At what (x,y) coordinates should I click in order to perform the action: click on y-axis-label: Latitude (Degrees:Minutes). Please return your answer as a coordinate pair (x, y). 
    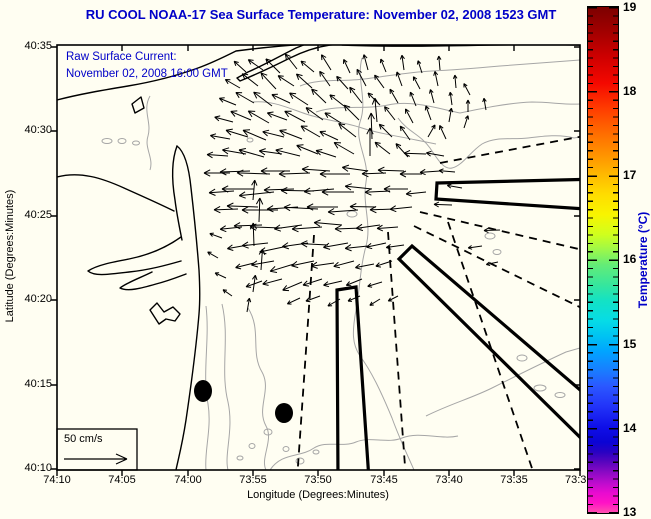
    Looking at the image, I should click on (10, 256).